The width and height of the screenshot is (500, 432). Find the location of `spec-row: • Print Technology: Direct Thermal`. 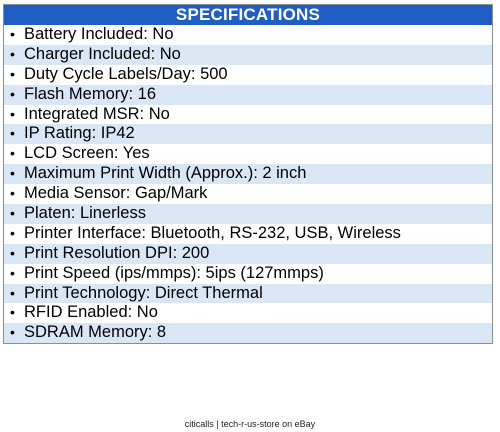

spec-row: • Print Technology: Direct Thermal is located at coordinates (248, 293).